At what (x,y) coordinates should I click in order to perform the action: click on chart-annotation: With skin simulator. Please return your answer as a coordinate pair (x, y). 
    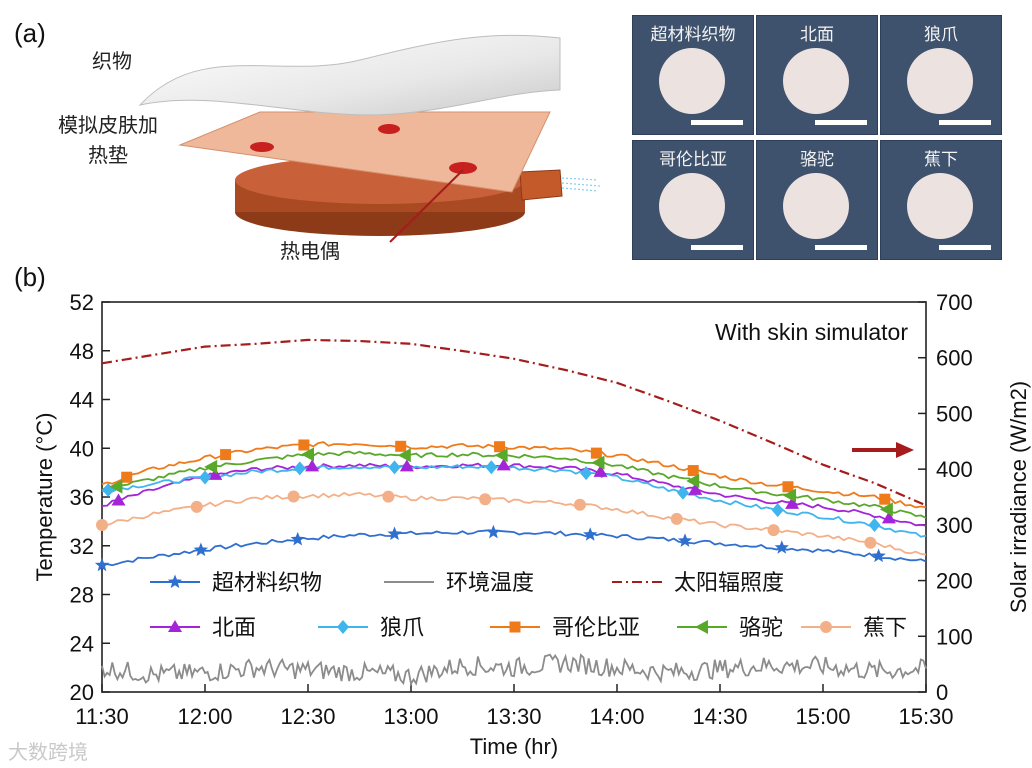
    Looking at the image, I should click on (811, 332).